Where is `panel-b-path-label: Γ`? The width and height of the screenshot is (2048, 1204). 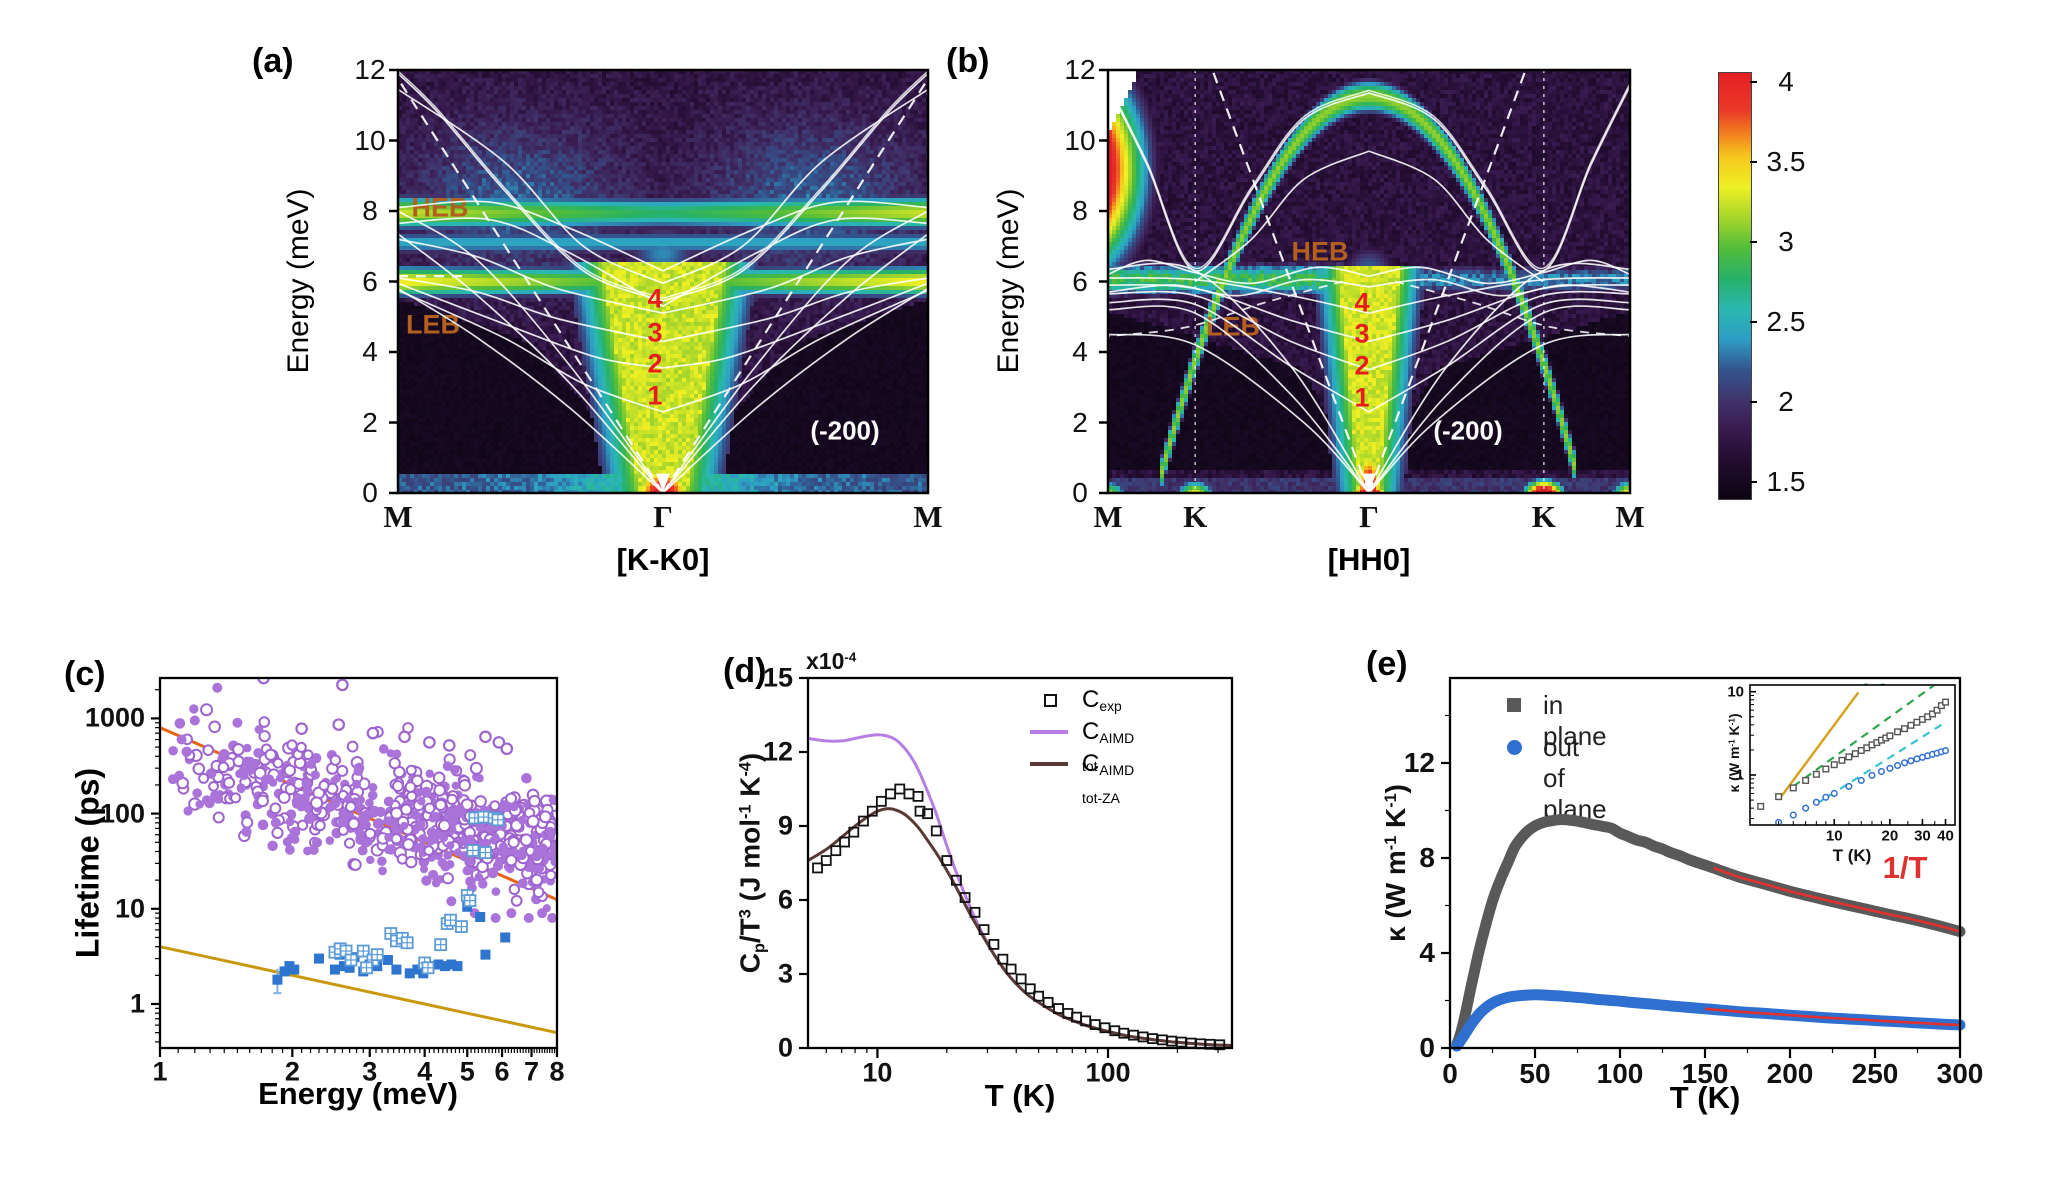 panel-b-path-label: Γ is located at coordinates (1369, 516).